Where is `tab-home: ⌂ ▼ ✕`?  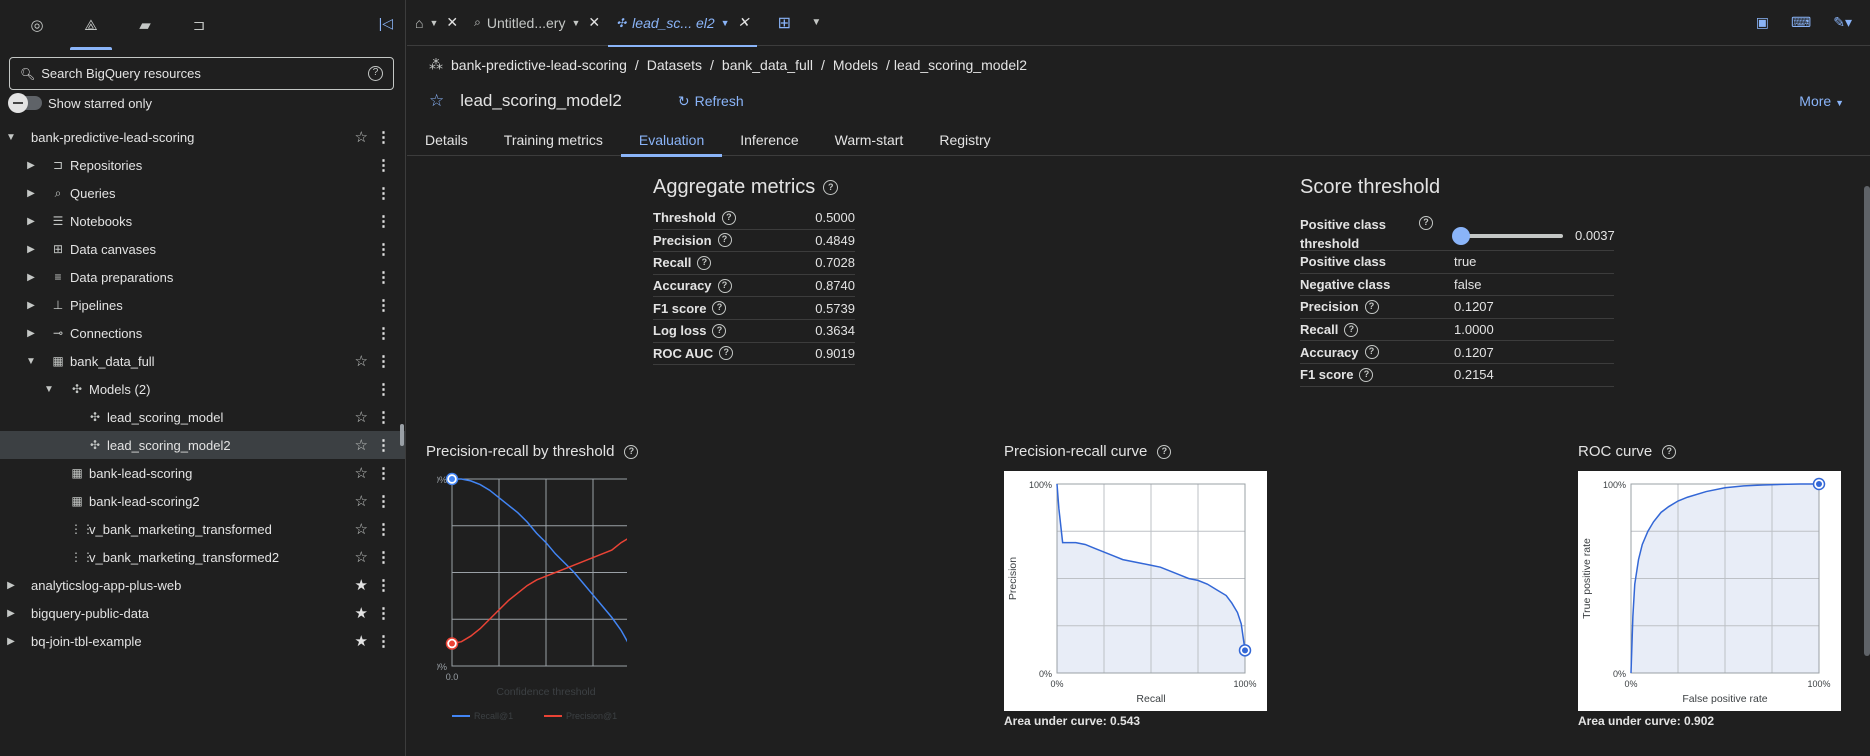
tab-home: ⌂ ▼ ✕ is located at coordinates (436, 23).